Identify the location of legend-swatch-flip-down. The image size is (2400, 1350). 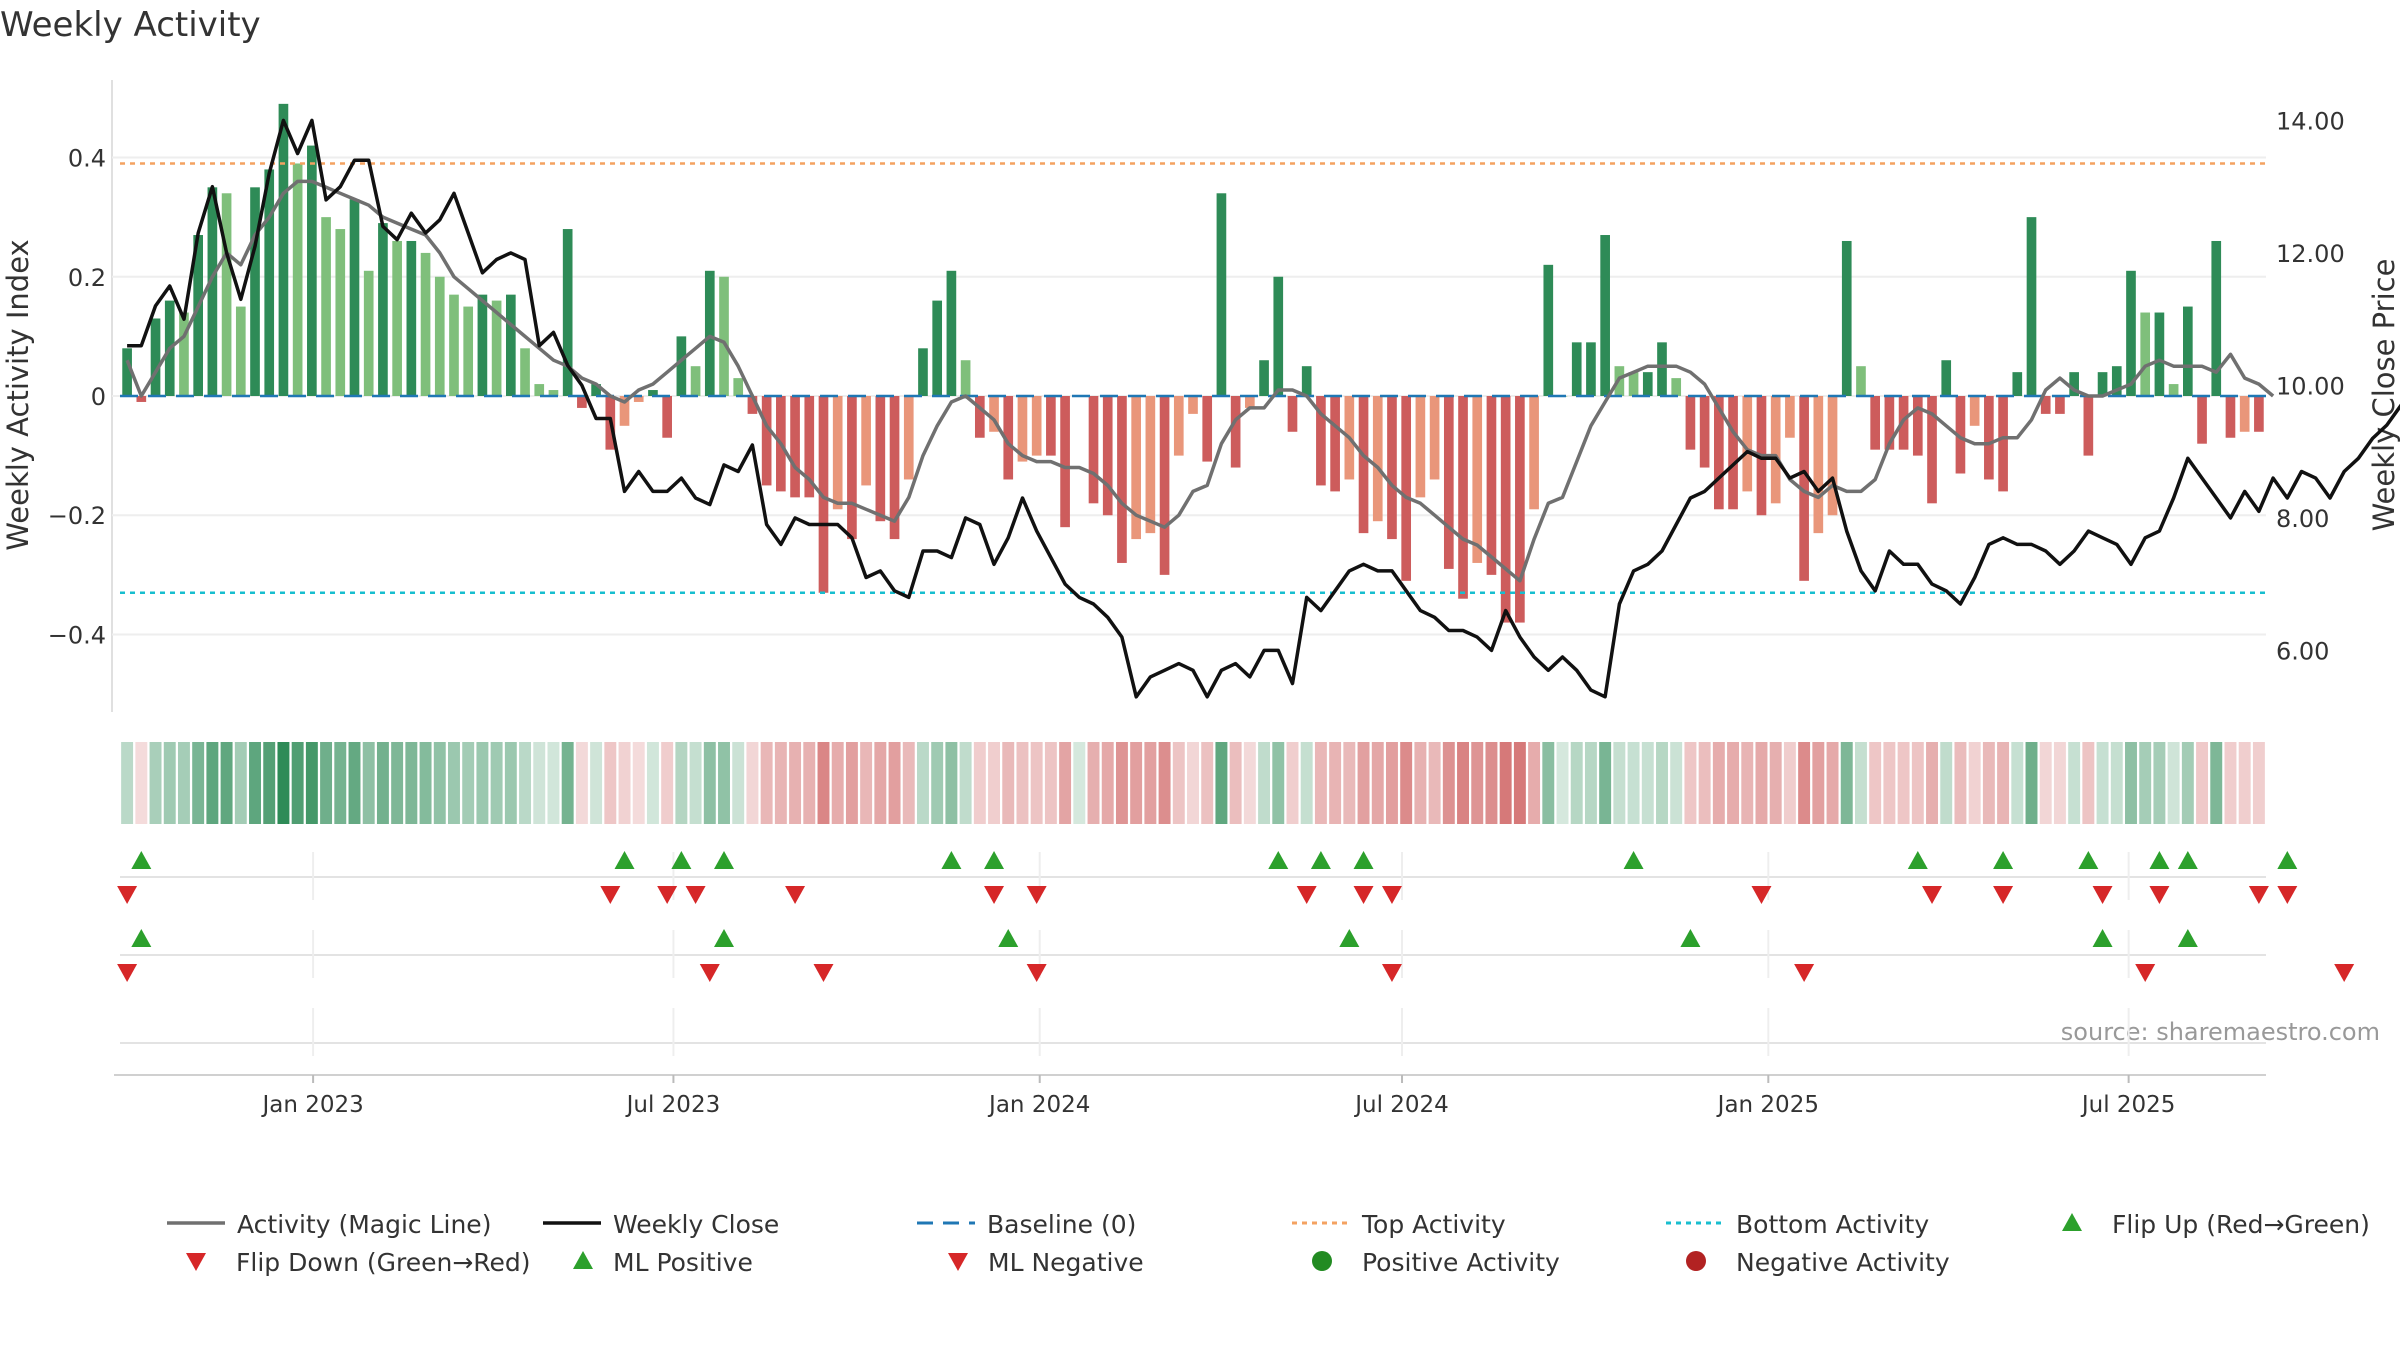
(196, 1262).